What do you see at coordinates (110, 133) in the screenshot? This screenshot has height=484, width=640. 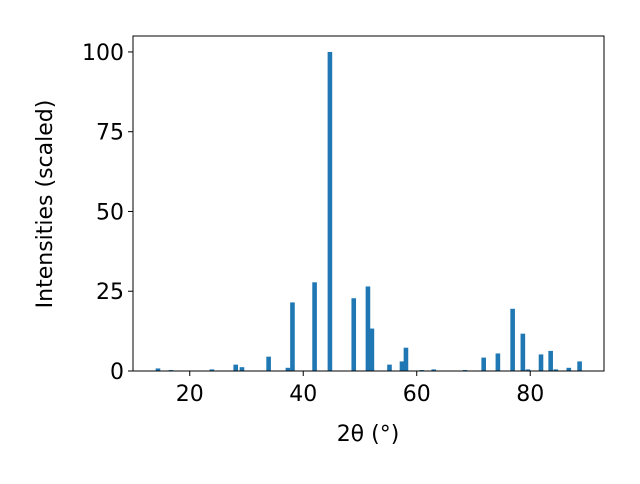 I see `y-tick-label: 75` at bounding box center [110, 133].